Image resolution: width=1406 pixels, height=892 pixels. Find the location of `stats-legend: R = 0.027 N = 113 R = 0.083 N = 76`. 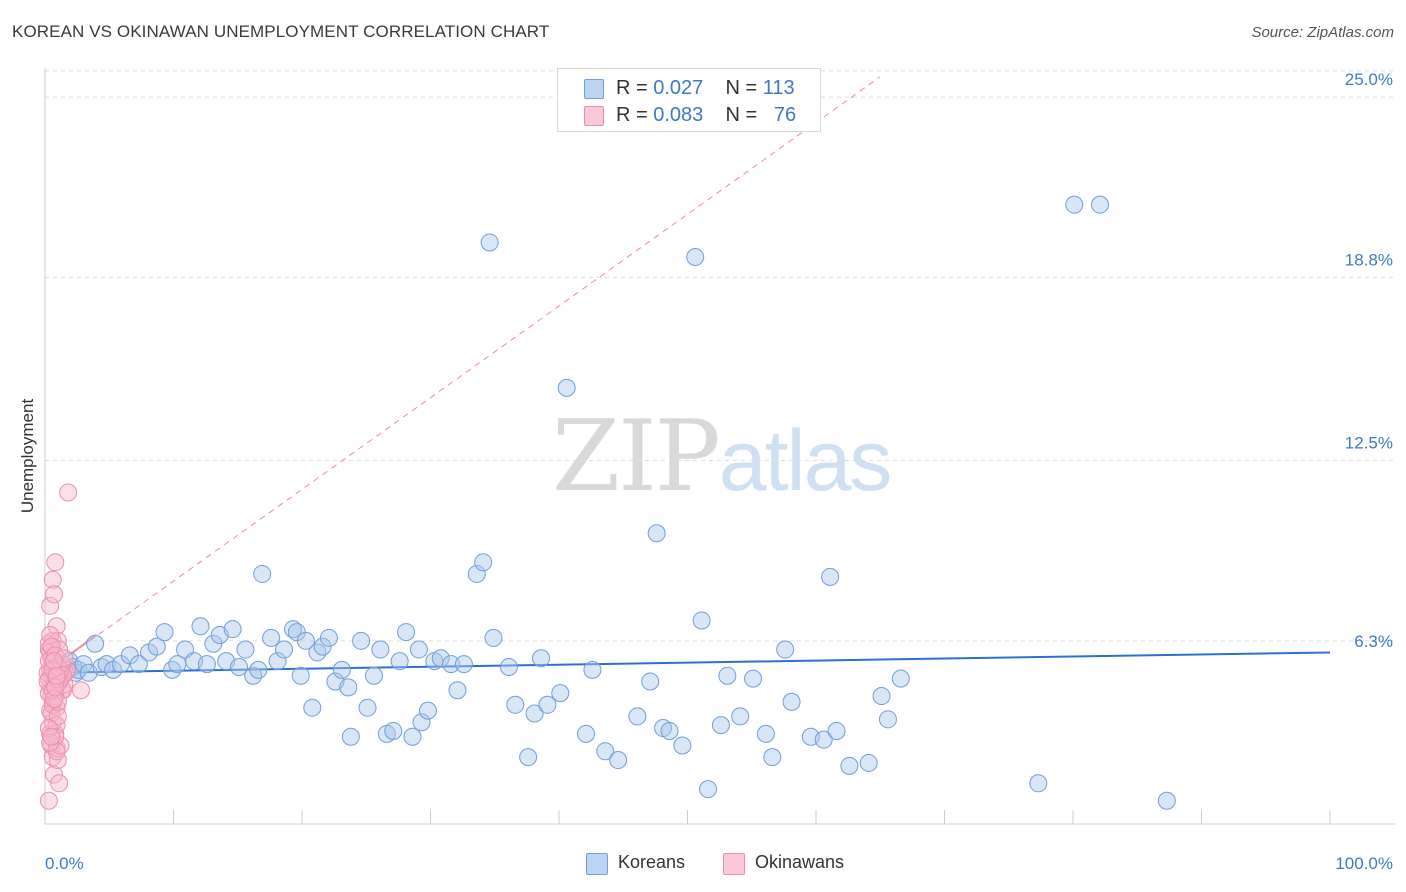

stats-legend: R = 0.027 N = 113 R = 0.083 N = 76 is located at coordinates (689, 100).